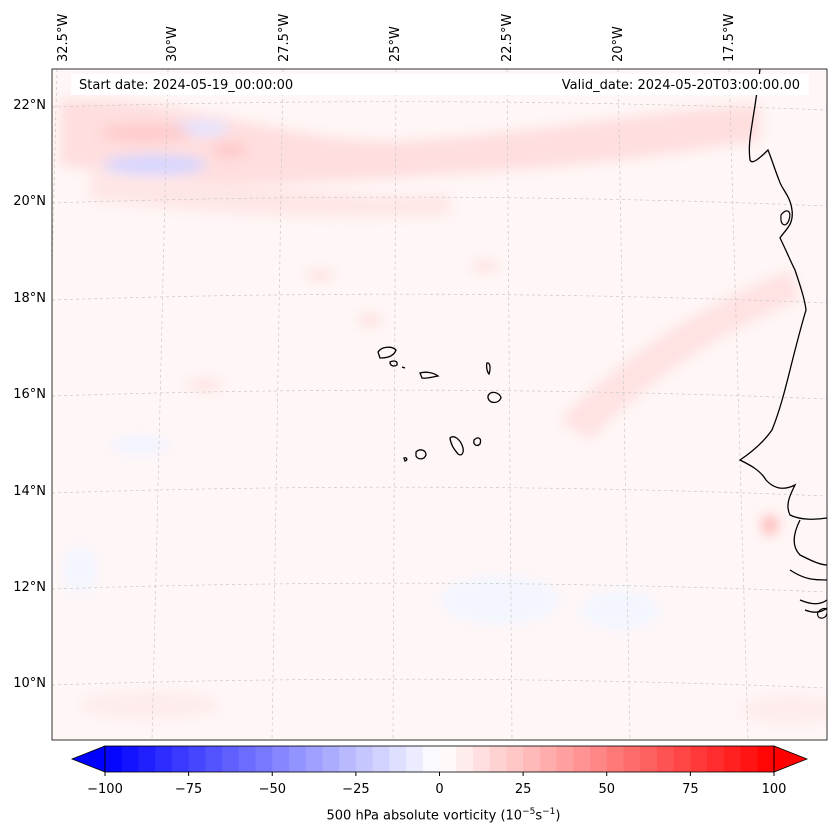 Image resolution: width=837 pixels, height=839 pixels. I want to click on island-fogo, so click(421, 454).